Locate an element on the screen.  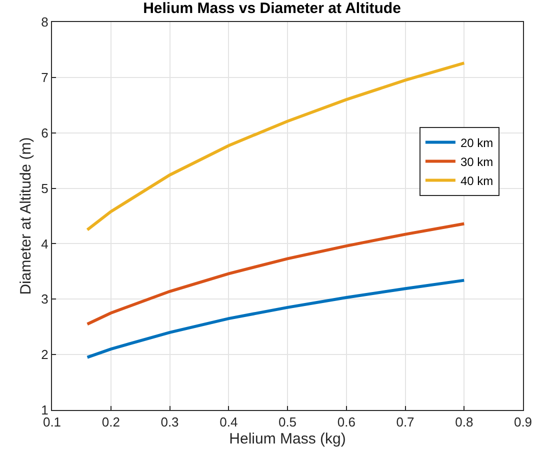
y-axis-title: Diameter at Altitude (m) is located at coordinates (25, 216).